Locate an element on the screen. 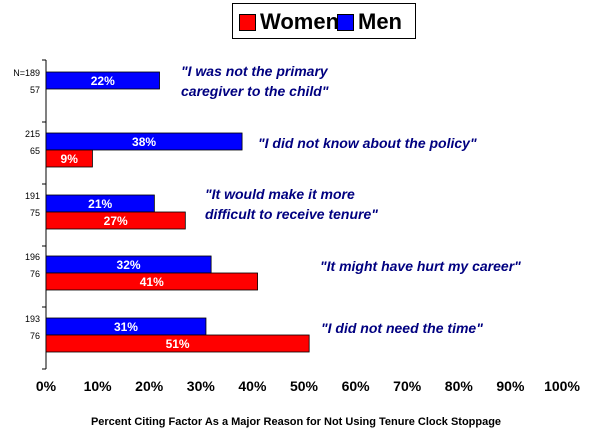  bar-label-men: 31% is located at coordinates (126, 327).